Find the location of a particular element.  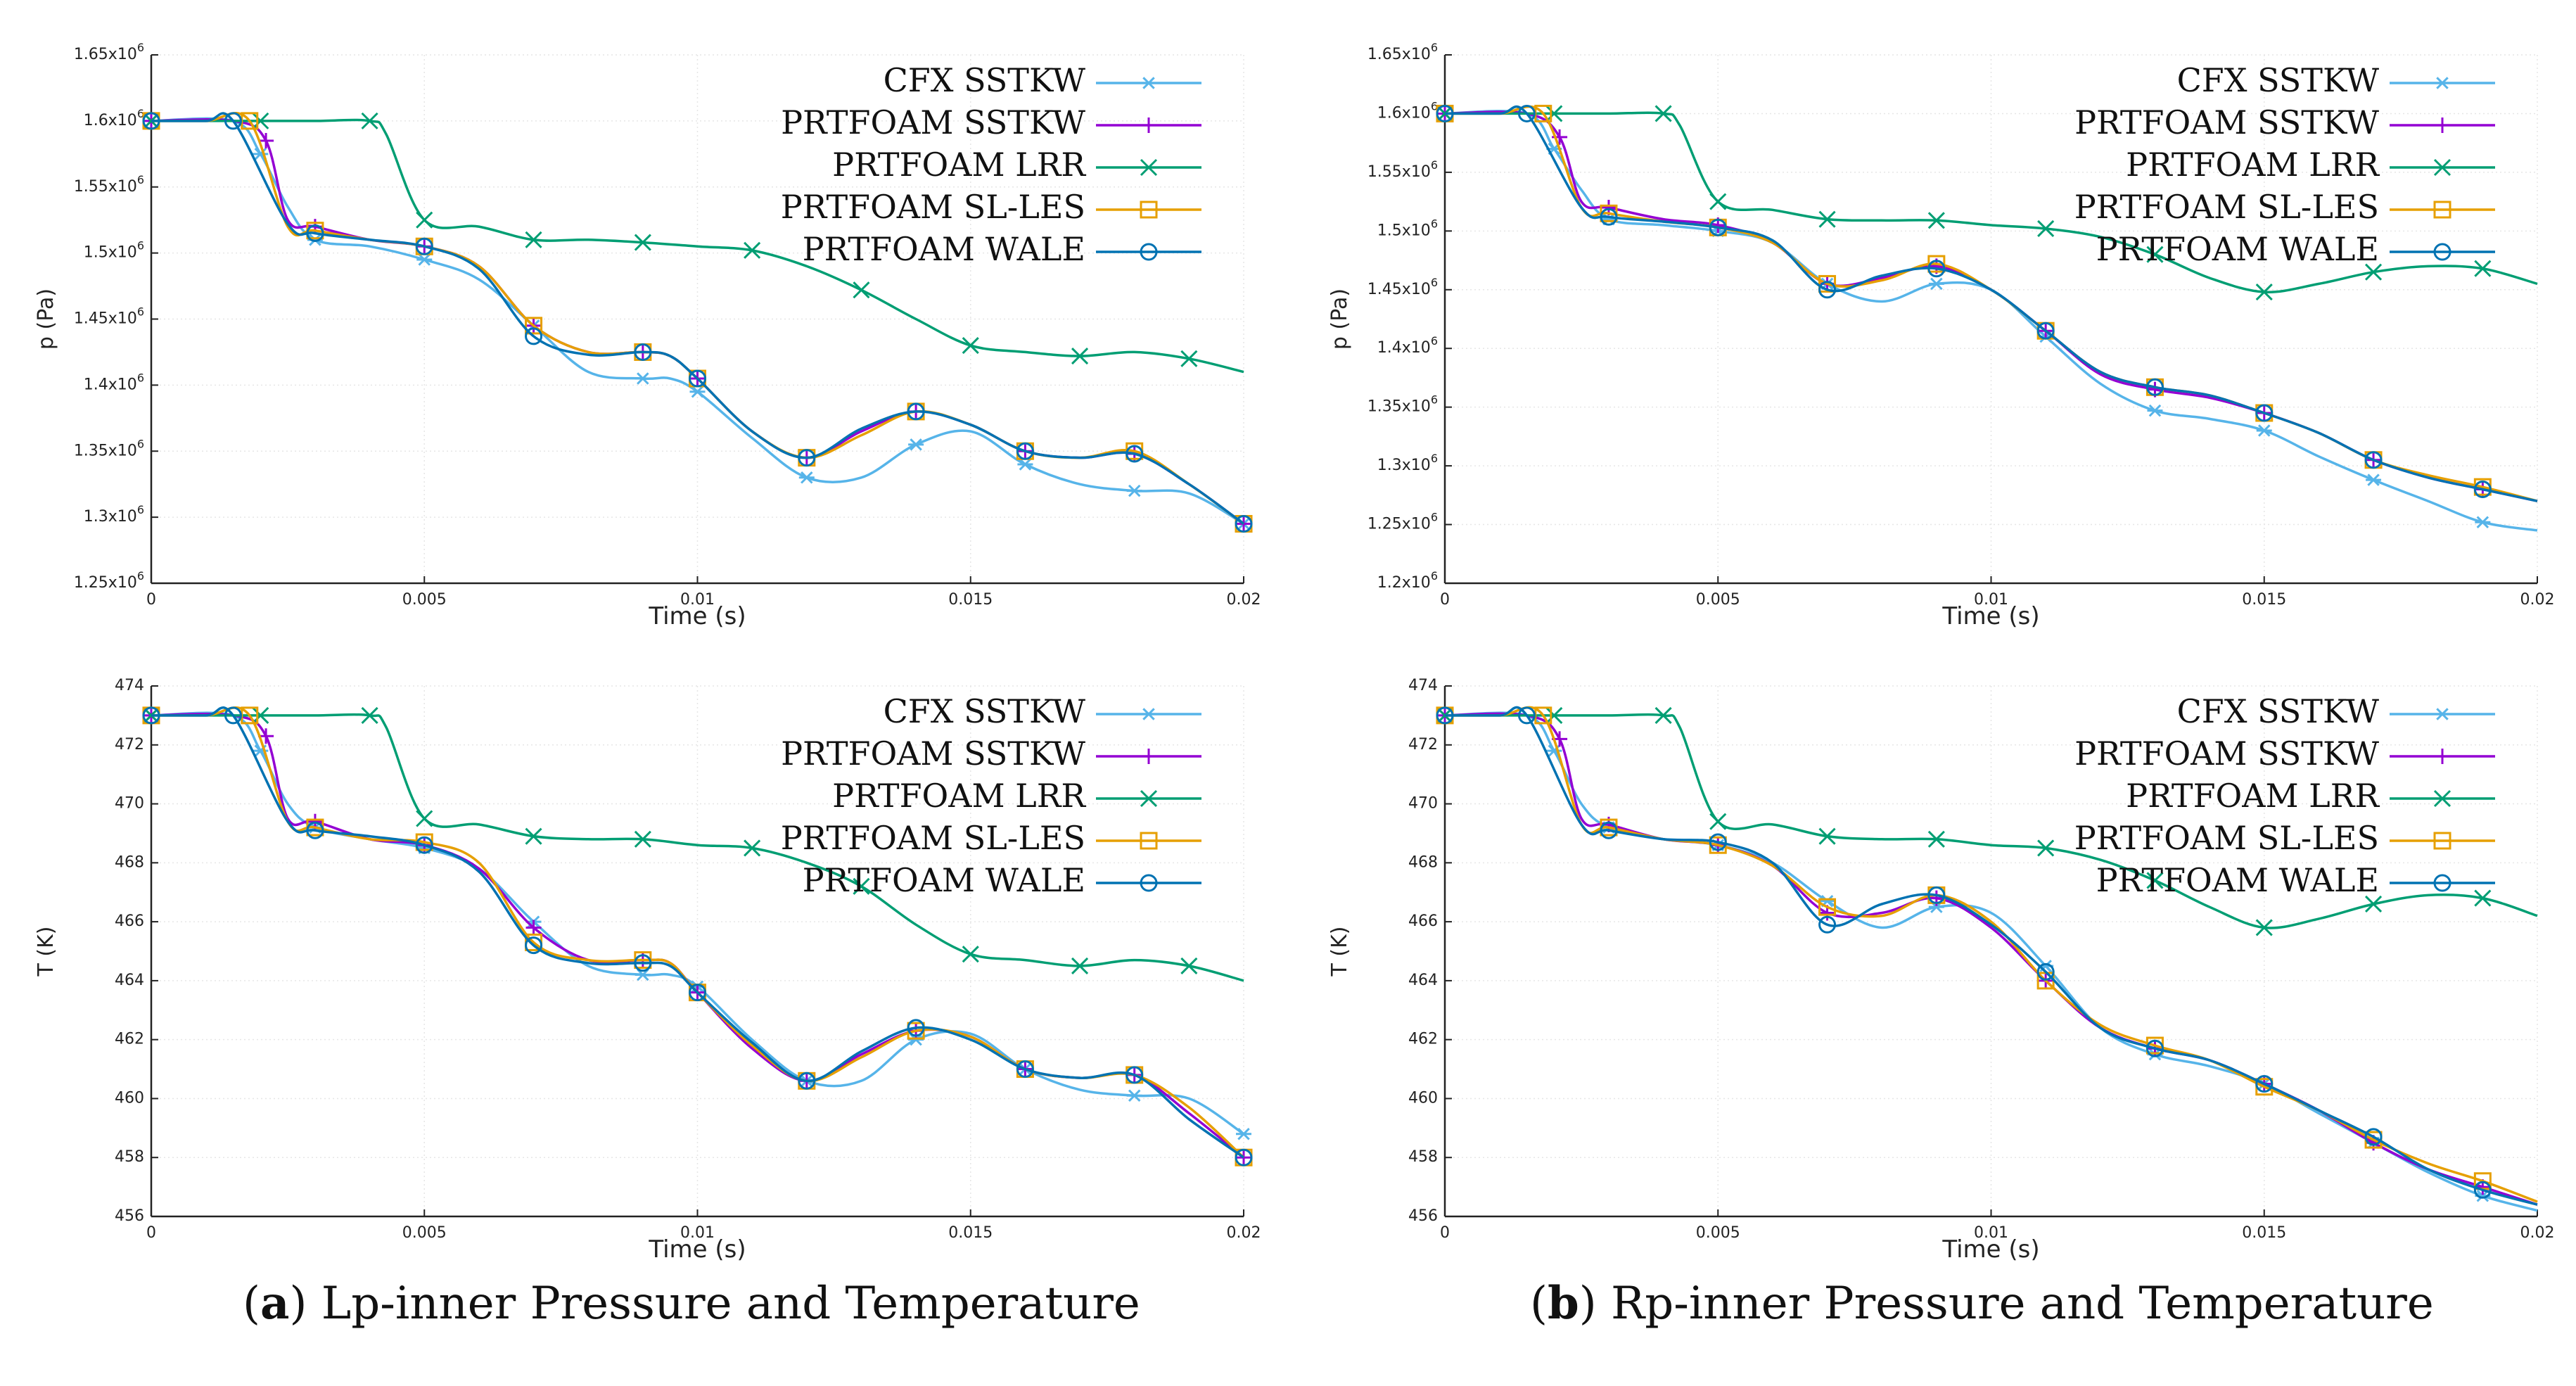

legend-marker-cfx_sstkw is located at coordinates (2442, 83).